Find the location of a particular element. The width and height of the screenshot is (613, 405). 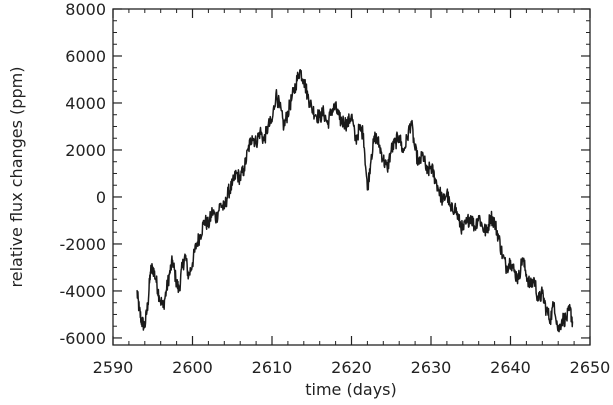

y-tick-label: 4000 is located at coordinates (85, 103).